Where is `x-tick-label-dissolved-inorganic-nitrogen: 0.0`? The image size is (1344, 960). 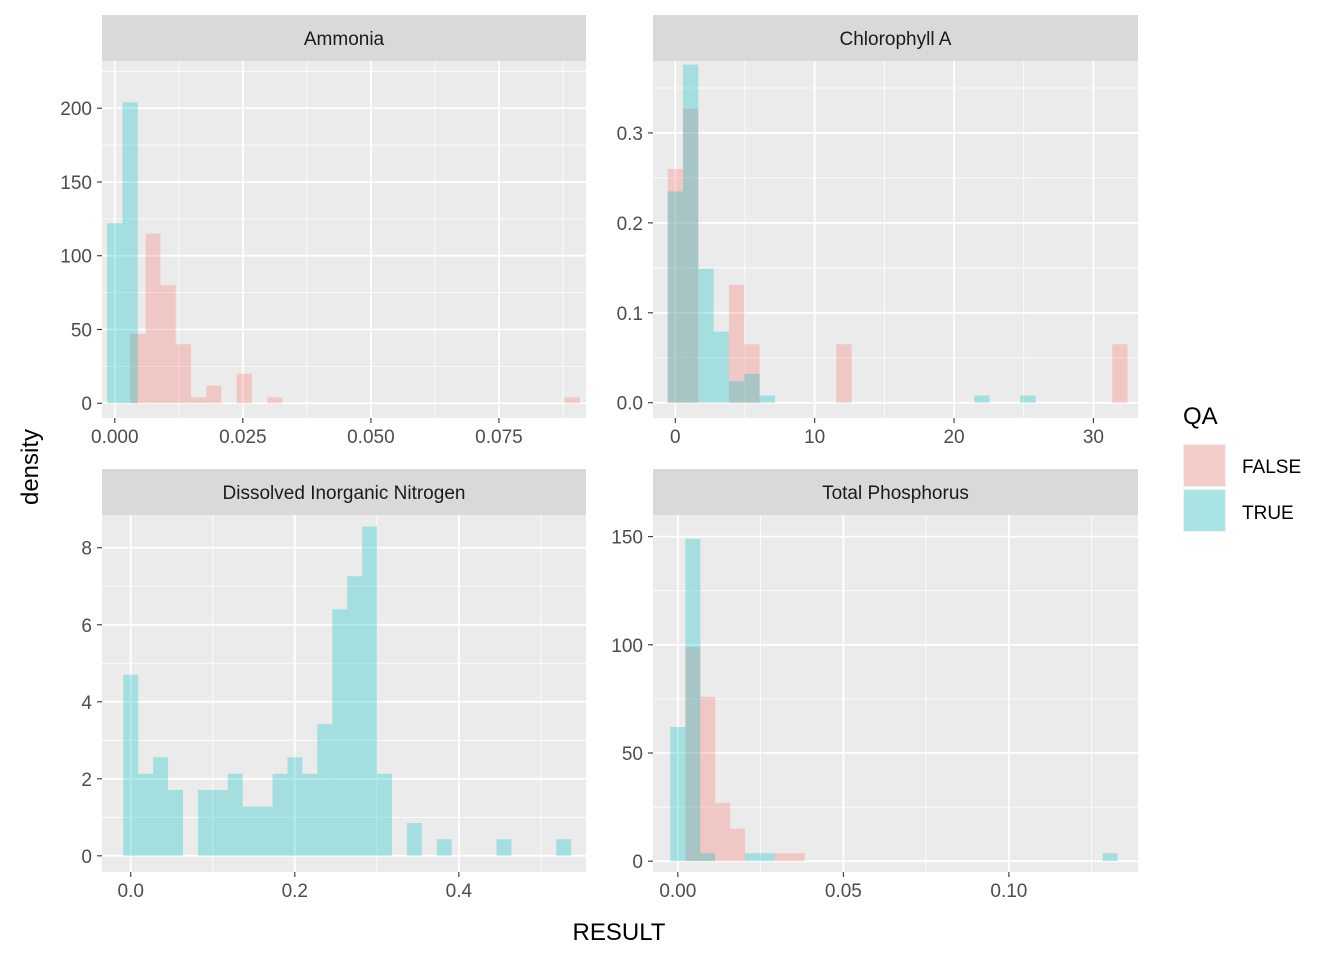 x-tick-label-dissolved-inorganic-nitrogen: 0.0 is located at coordinates (131, 891).